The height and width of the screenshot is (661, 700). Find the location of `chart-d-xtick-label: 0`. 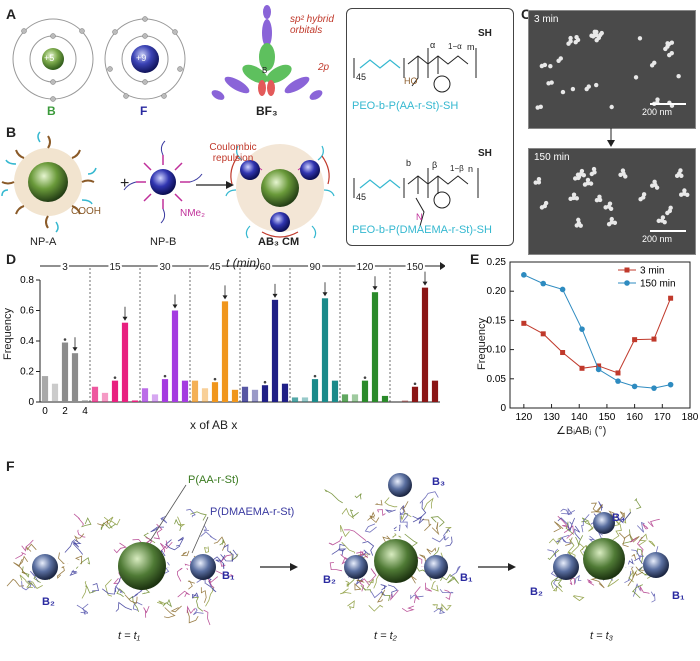

chart-d-xtick-label: 0 is located at coordinates (45, 411).